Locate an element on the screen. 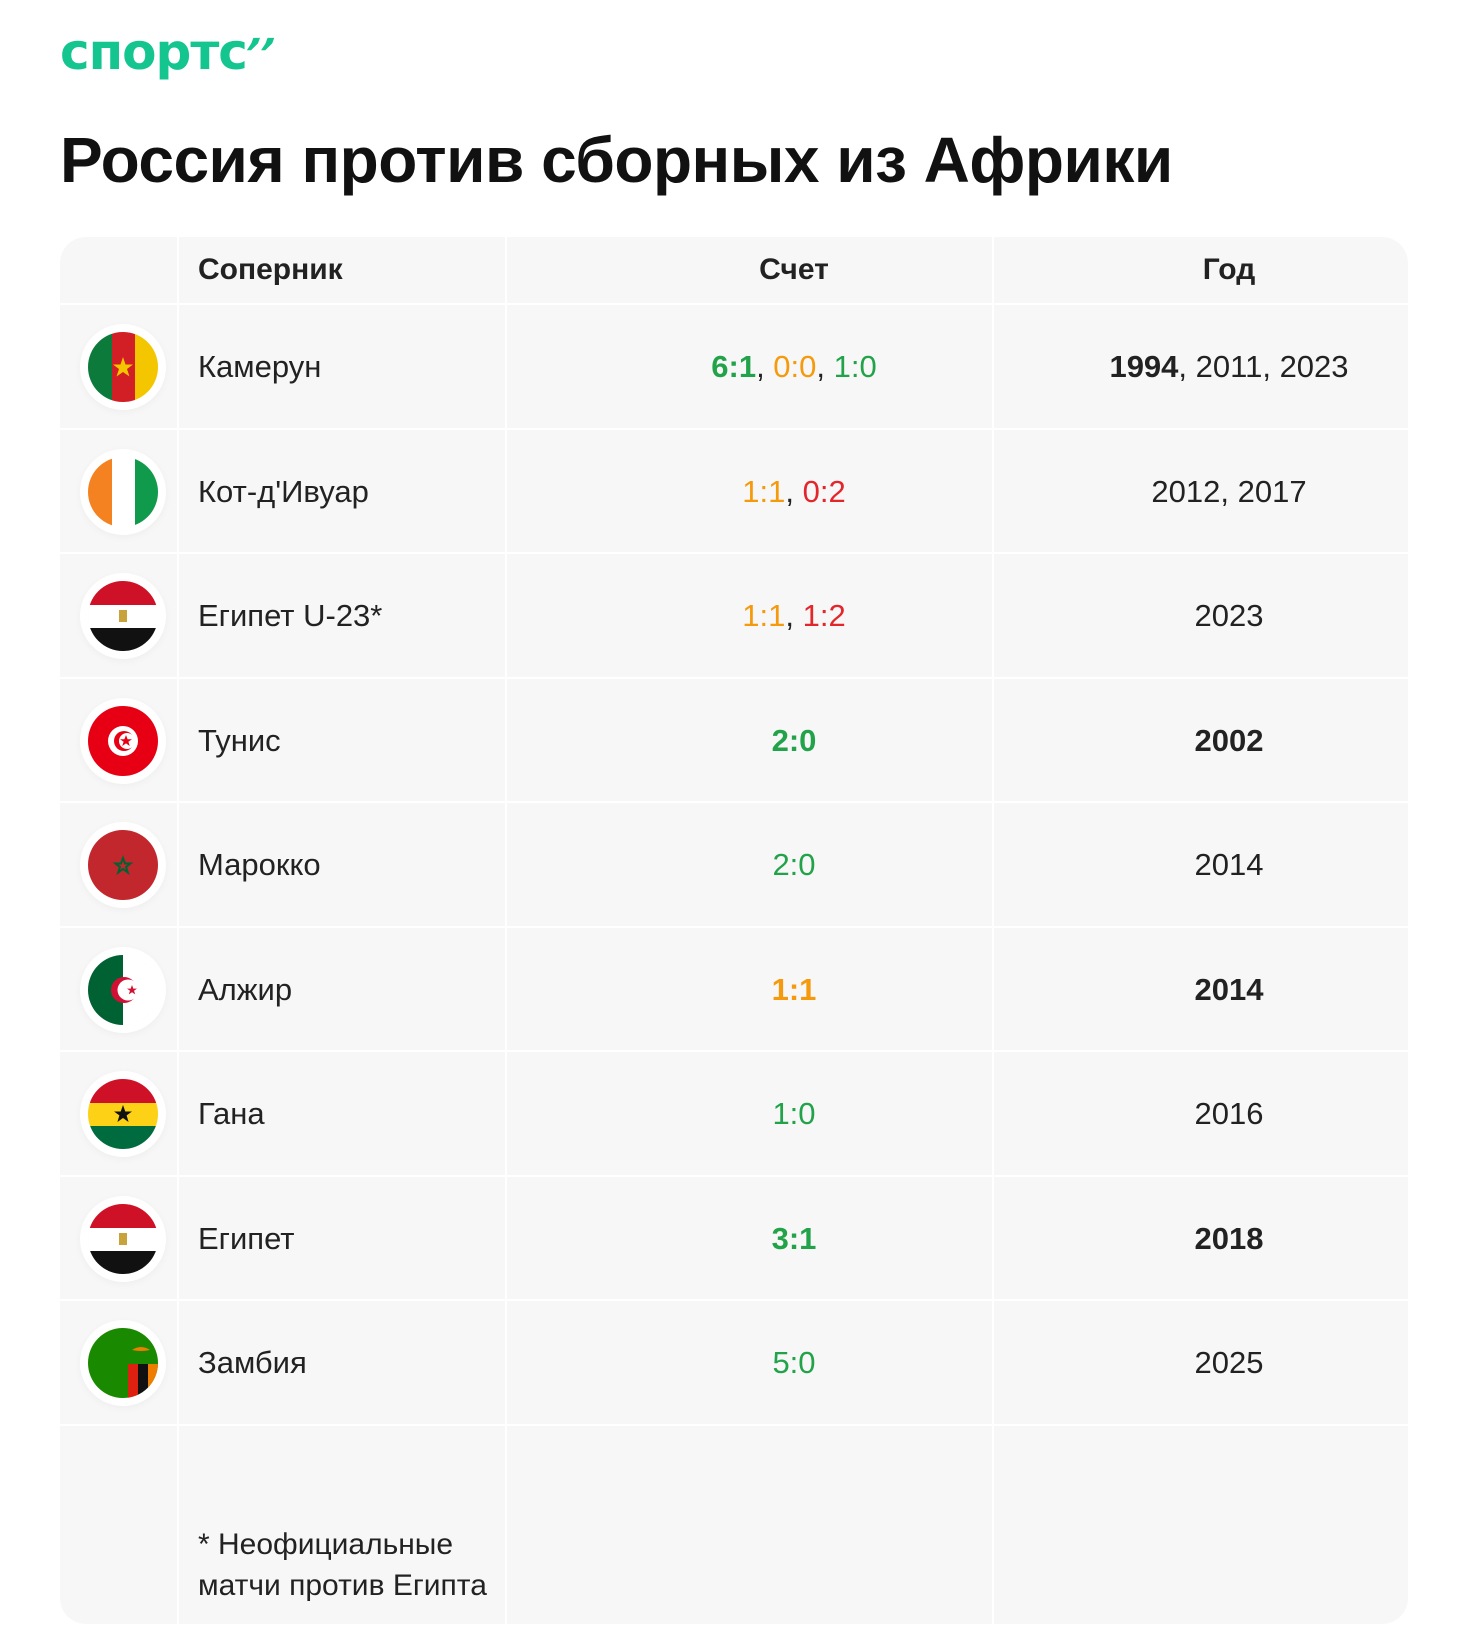  sports-logo: спортс’’ is located at coordinates (170, 53).